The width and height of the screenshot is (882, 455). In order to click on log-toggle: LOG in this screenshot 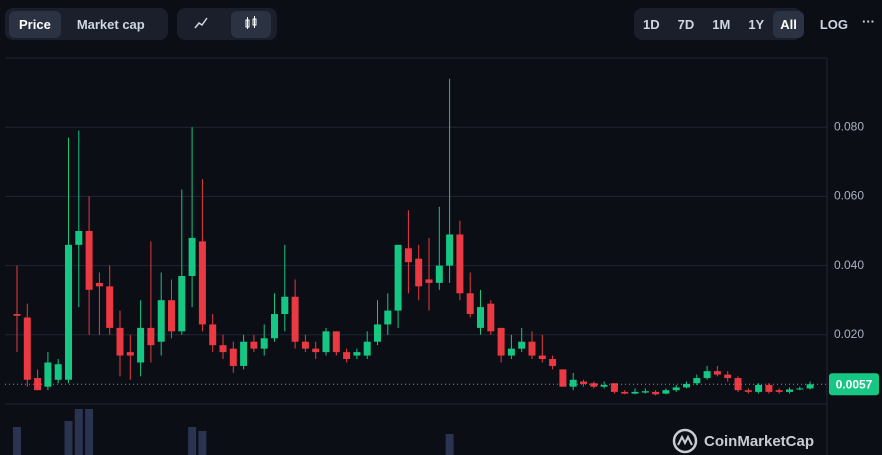, I will do `click(834, 24)`.